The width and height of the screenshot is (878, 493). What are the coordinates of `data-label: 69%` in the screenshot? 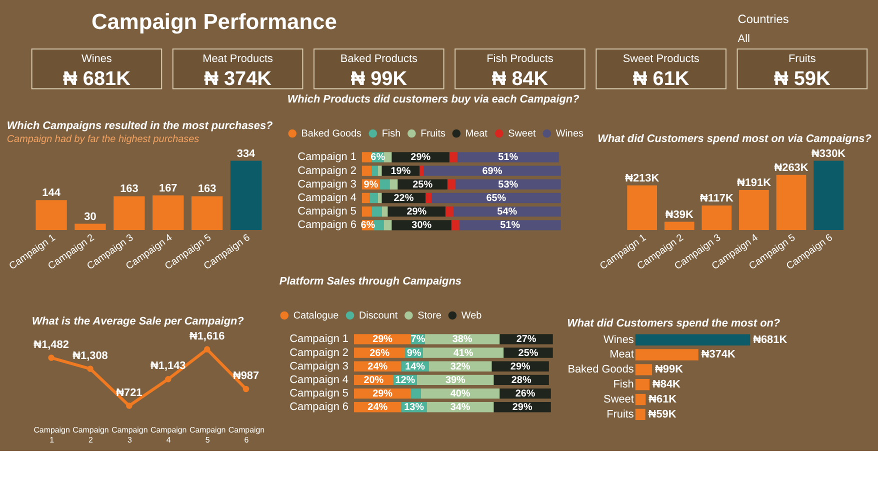 It's located at (492, 171).